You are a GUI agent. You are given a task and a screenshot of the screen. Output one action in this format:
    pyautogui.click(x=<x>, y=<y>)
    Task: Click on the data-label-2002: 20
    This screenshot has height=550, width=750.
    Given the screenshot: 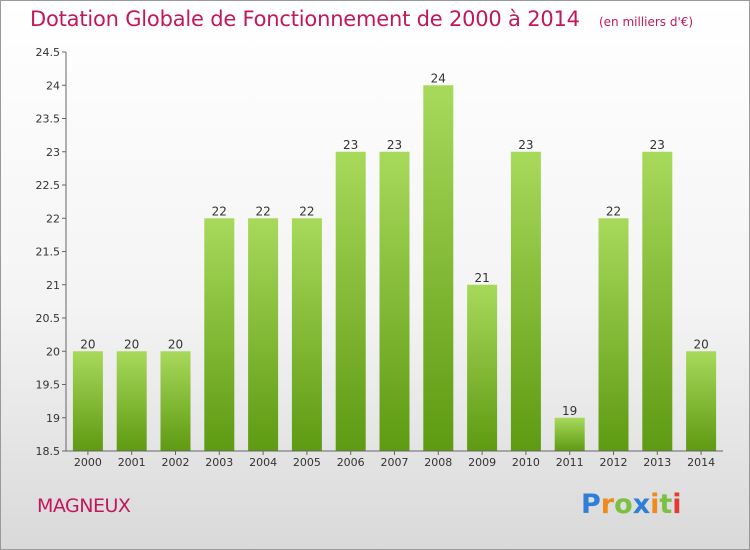 What is the action you would take?
    pyautogui.click(x=175, y=344)
    